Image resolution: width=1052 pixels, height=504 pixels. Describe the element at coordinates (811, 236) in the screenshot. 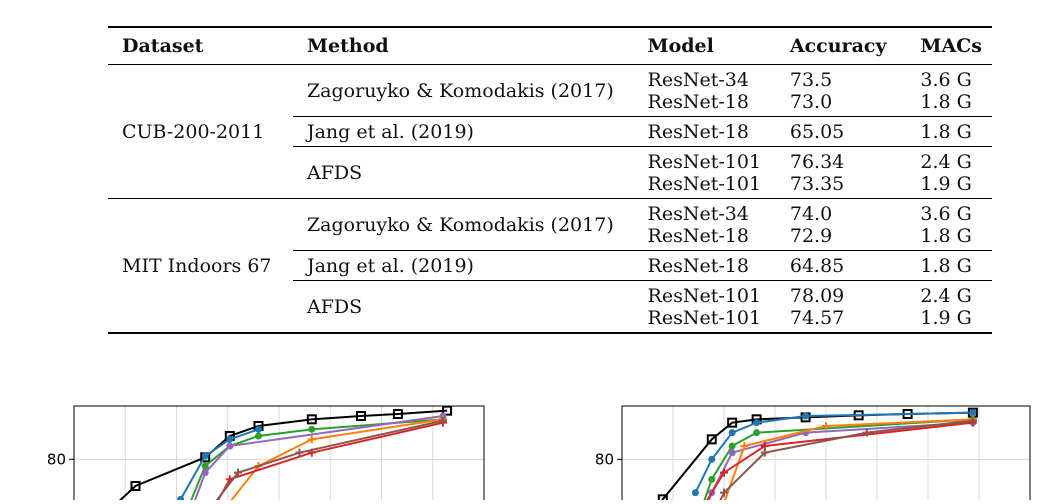

I see `accuracy-value: 72.9` at that location.